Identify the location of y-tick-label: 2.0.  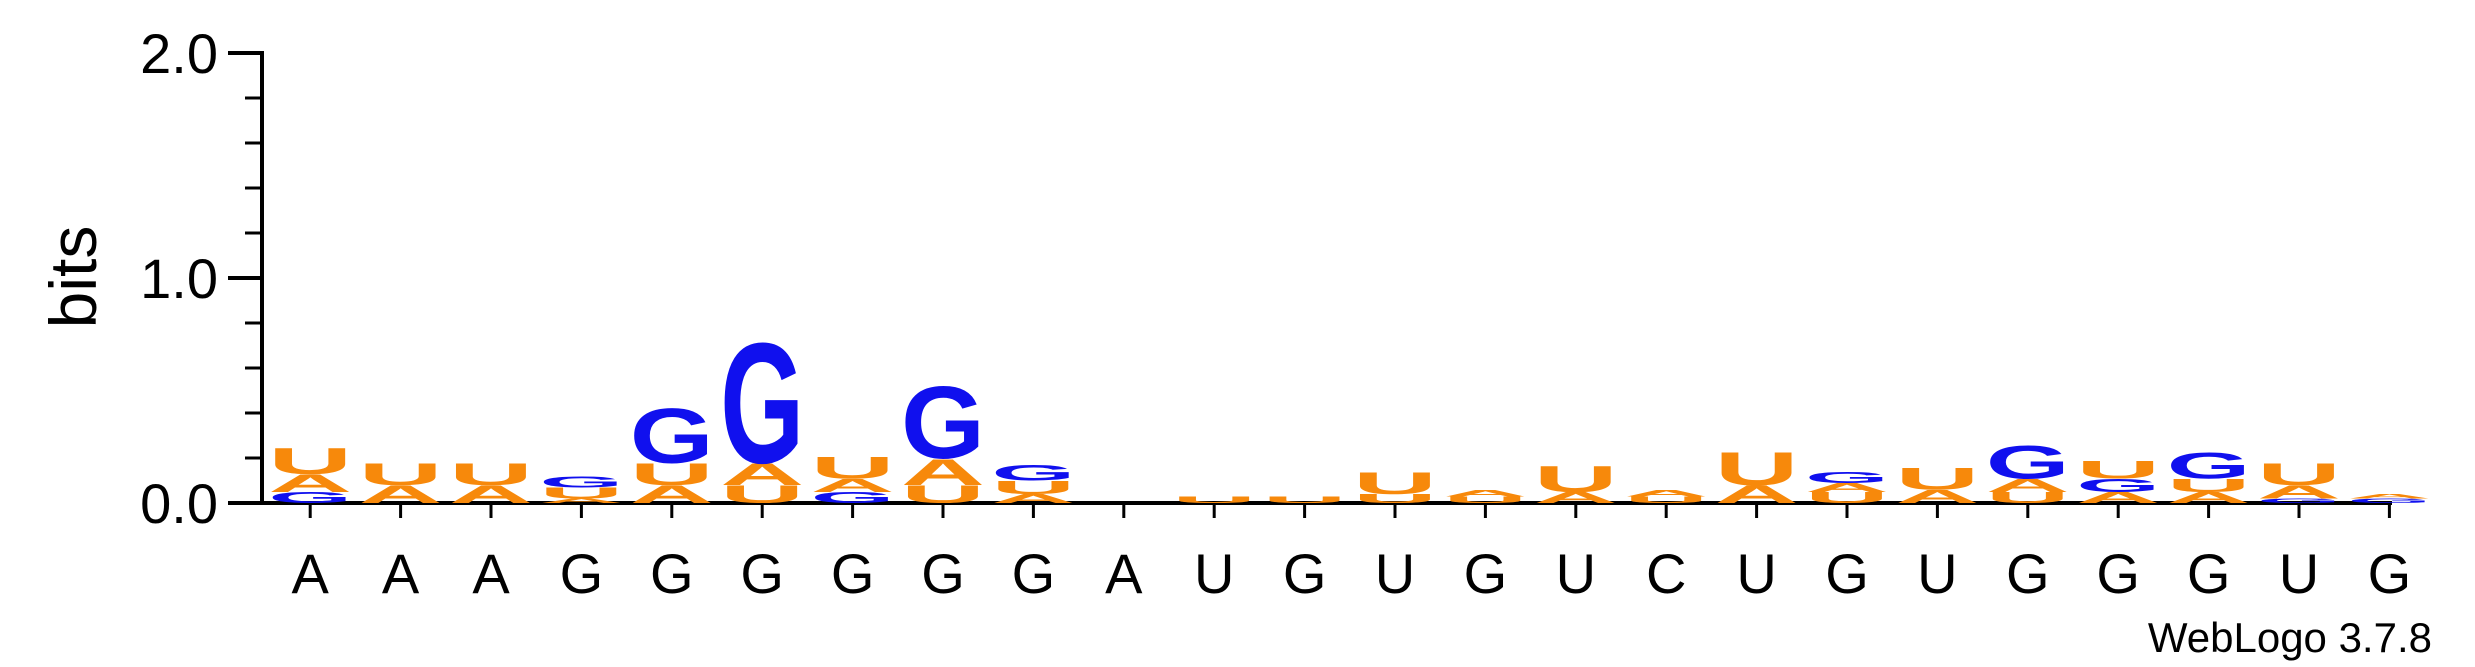
(179, 53).